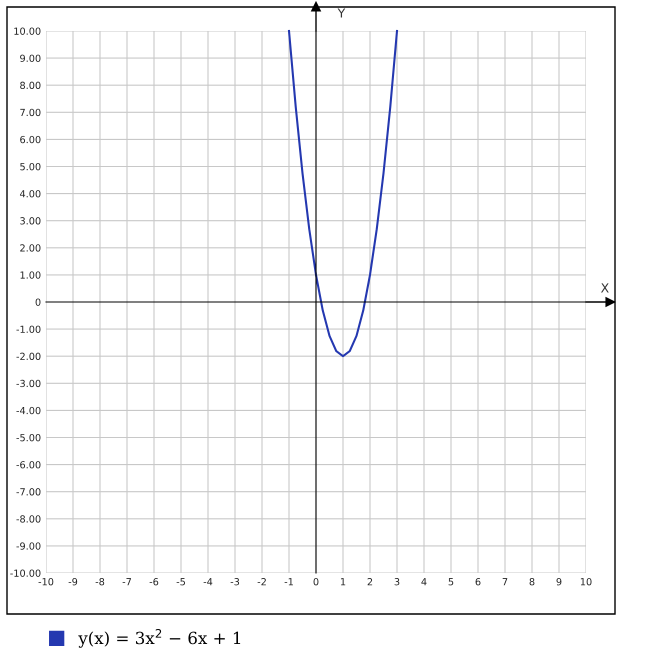 Image resolution: width=652 pixels, height=663 pixels. I want to click on y-tick-label: 8.00, so click(30, 86).